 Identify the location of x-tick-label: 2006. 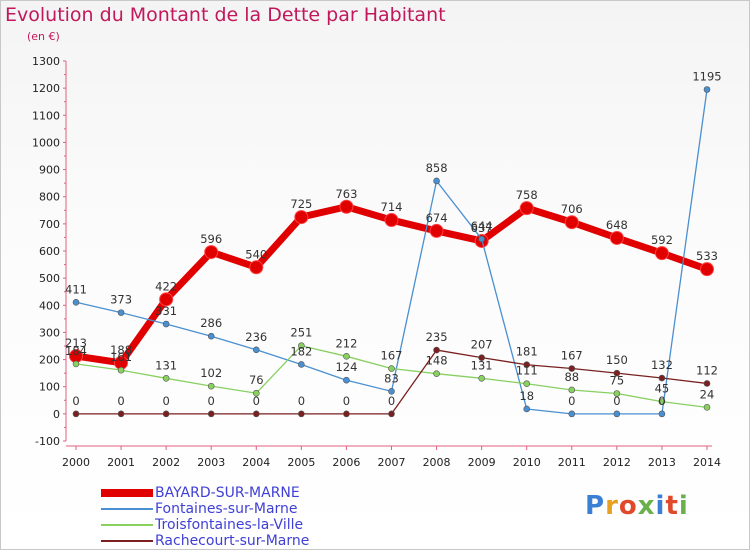
(346, 462).